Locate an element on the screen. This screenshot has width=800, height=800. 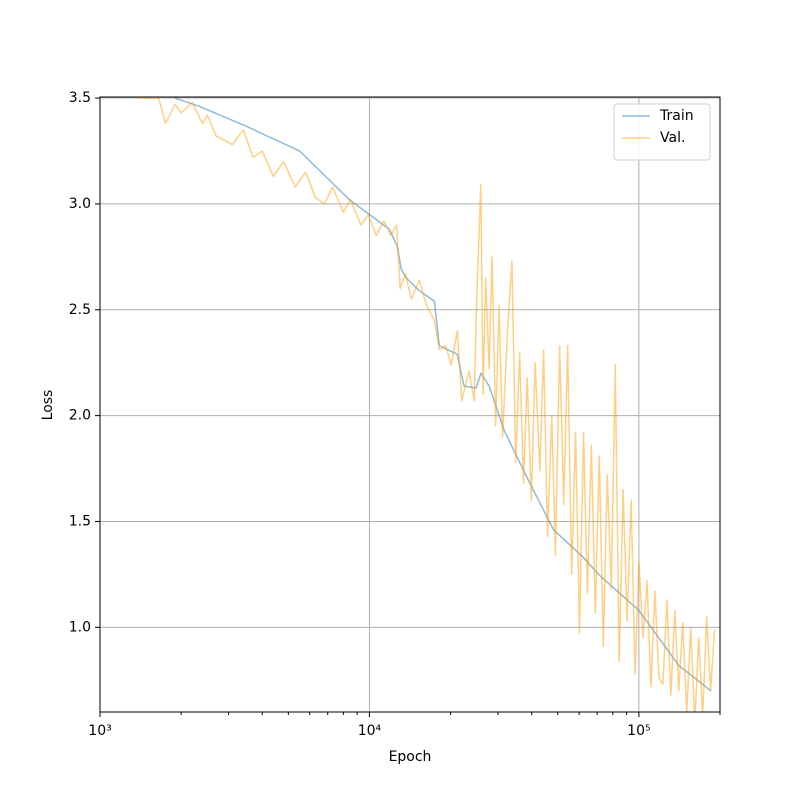
x-tick-label: 10⁵ is located at coordinates (638, 731).